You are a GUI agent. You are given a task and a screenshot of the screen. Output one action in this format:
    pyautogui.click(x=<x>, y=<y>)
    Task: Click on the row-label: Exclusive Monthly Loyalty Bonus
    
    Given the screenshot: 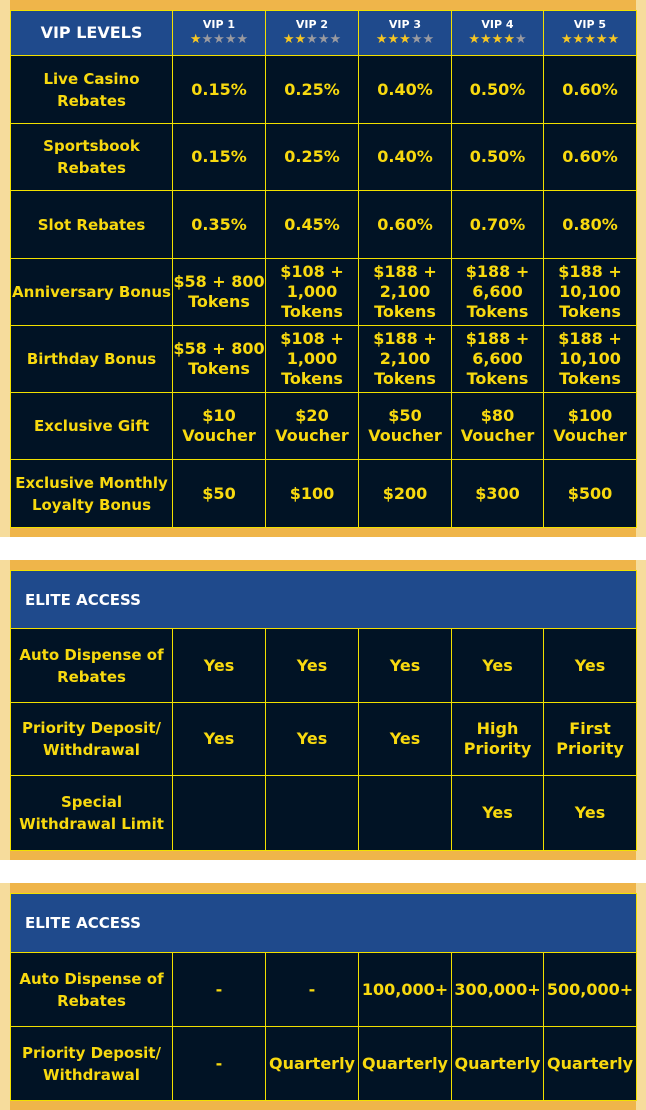 What is the action you would take?
    pyautogui.click(x=91, y=493)
    